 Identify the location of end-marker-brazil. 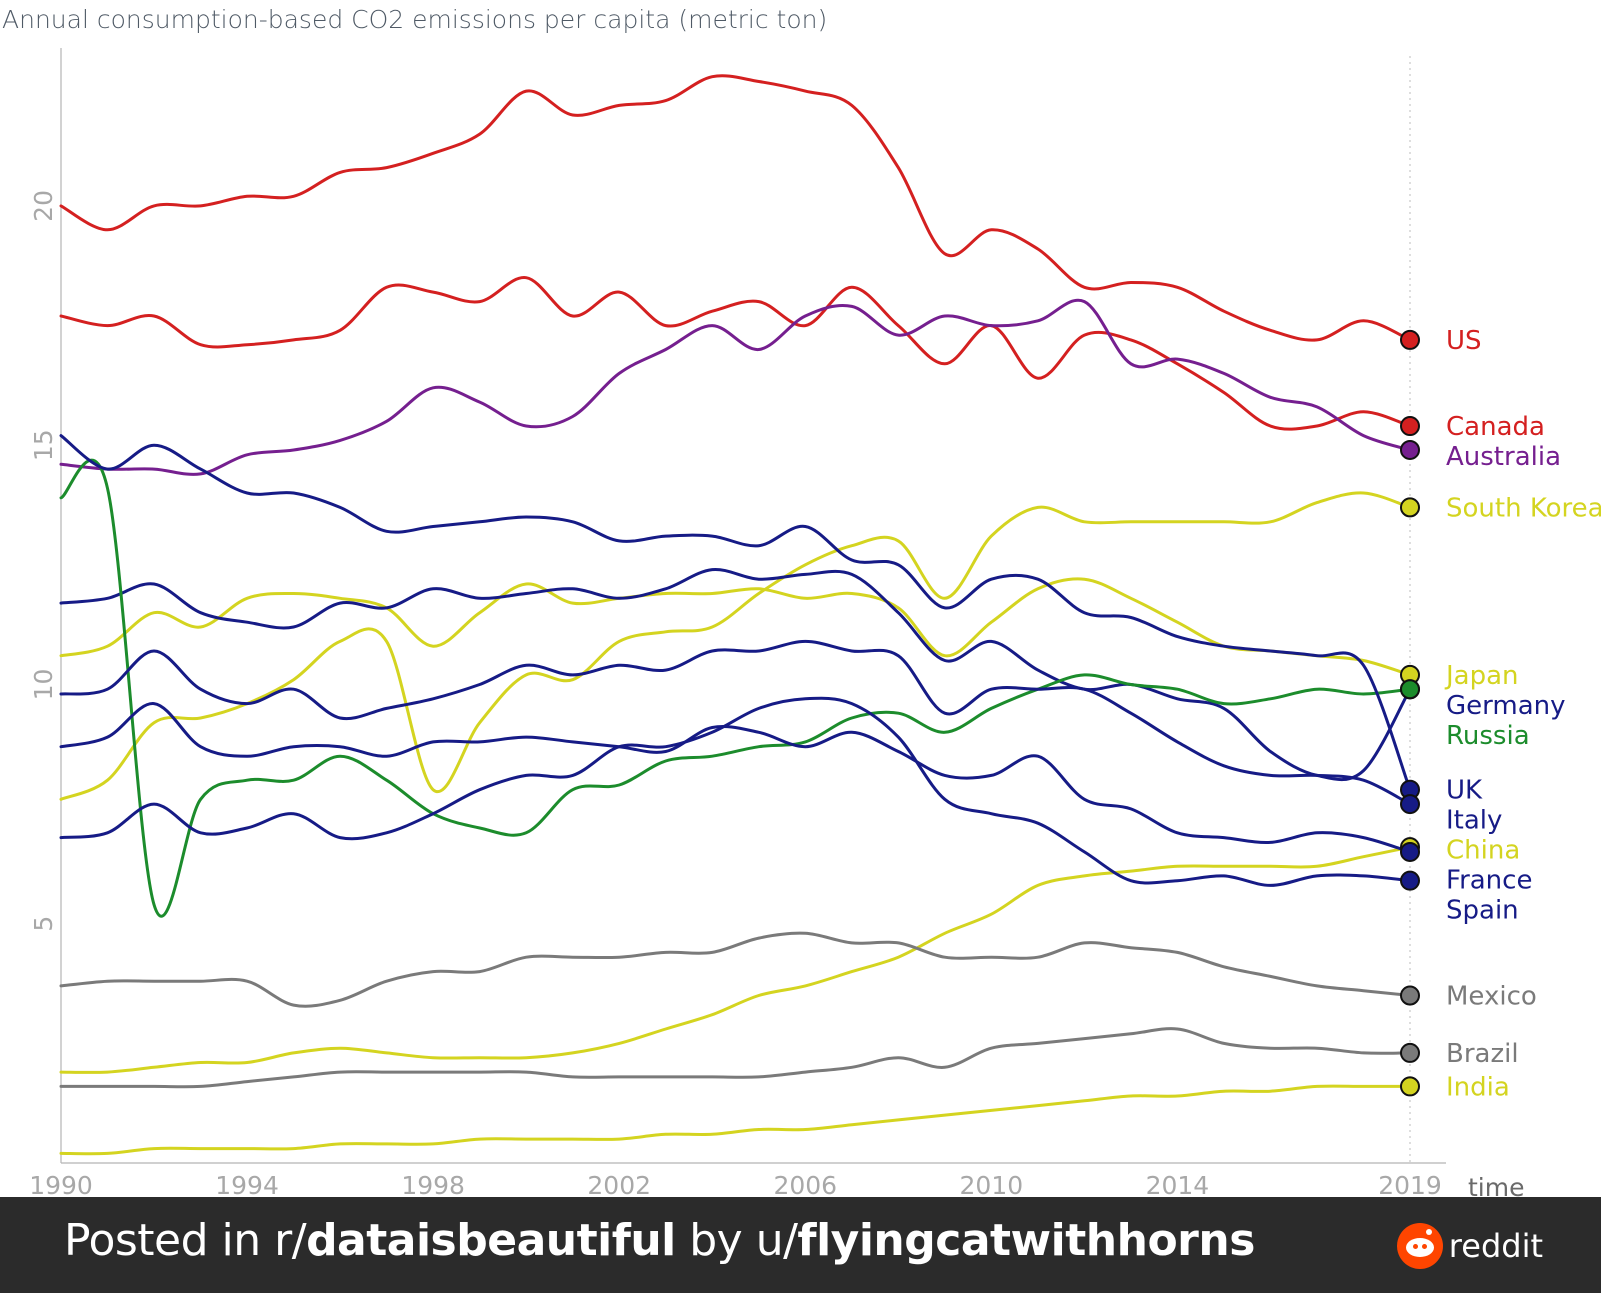
(1410, 1052).